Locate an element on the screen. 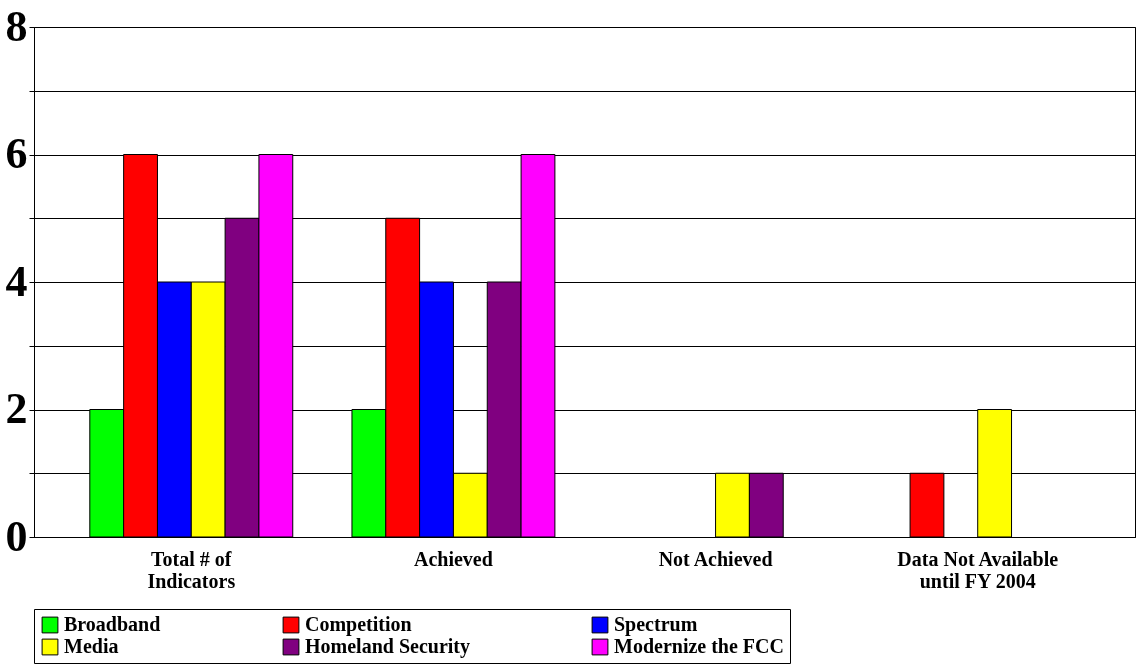 The image size is (1140, 669). legend-label: Spectrum is located at coordinates (656, 624).